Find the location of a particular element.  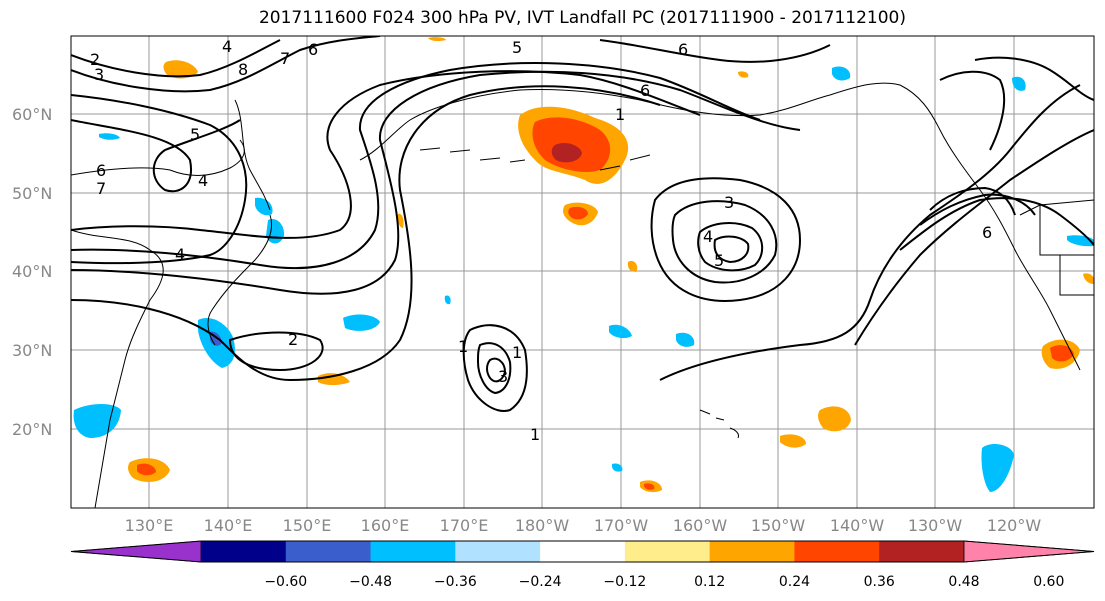

lon-label: 160°E is located at coordinates (385, 525).